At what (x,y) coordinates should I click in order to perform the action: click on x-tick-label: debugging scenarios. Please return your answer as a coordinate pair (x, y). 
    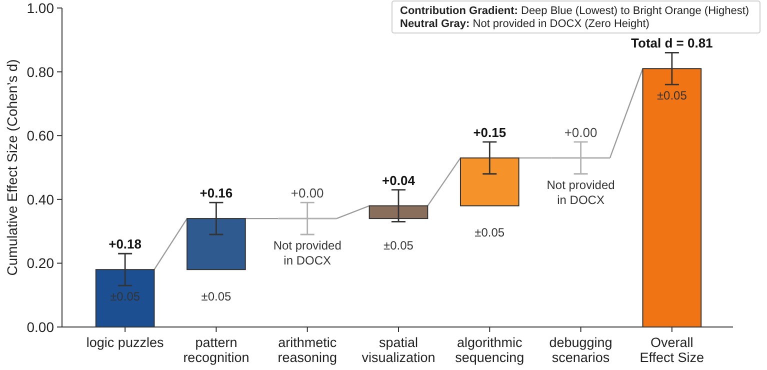
    Looking at the image, I should click on (580, 350).